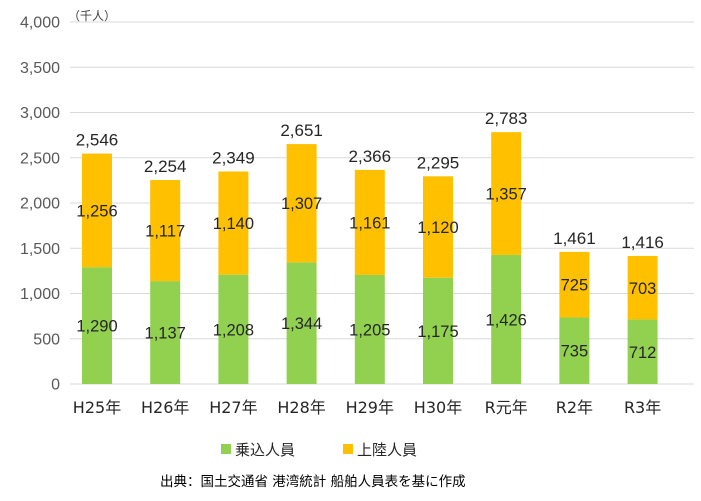  I want to click on data-label-boarding: 1,290, so click(96, 327).